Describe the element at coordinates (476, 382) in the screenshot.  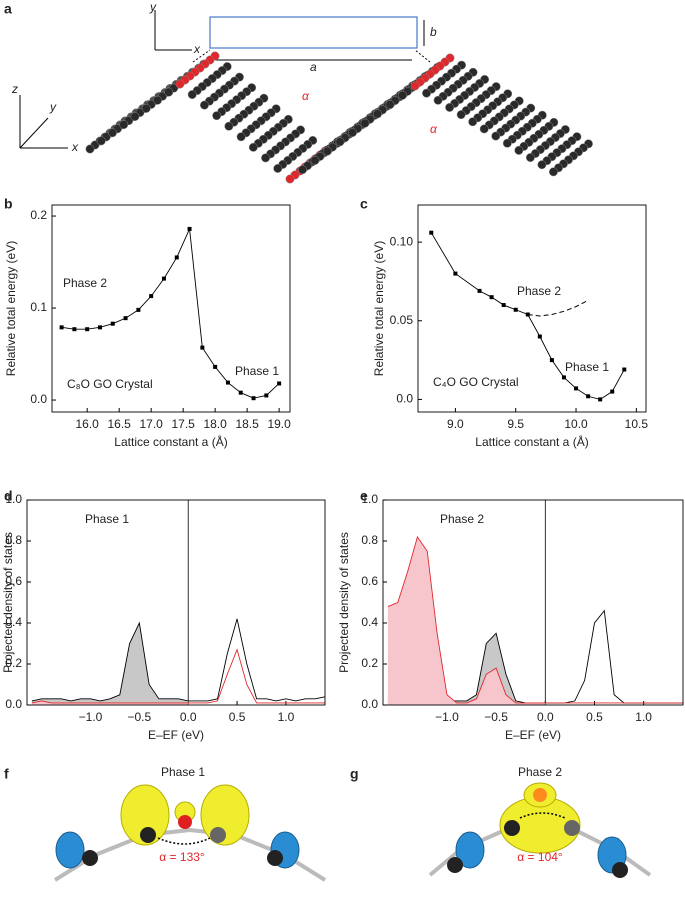
I see `annotation: C₄O GO Crystal` at that location.